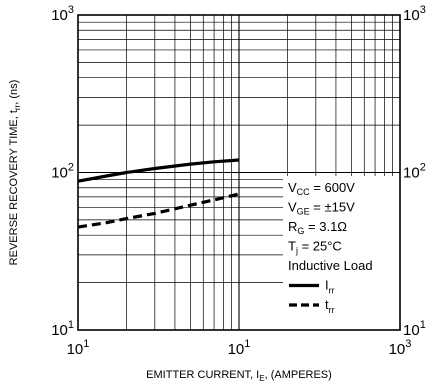 The width and height of the screenshot is (443, 385). I want to click on y-tick-label-right: 10¹, so click(414, 329).